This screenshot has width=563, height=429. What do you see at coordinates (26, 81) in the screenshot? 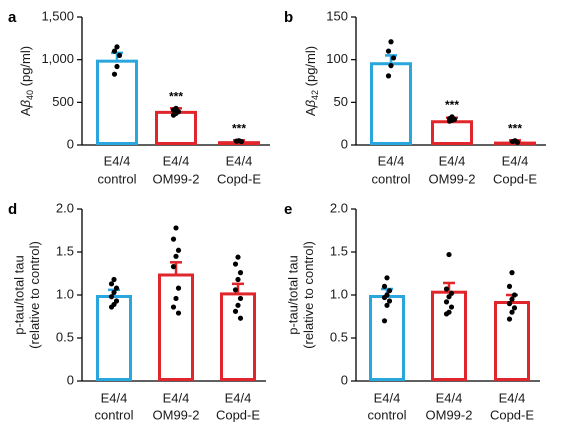
I see `y-axis-label: Aβ40 (pg/ml)` at bounding box center [26, 81].